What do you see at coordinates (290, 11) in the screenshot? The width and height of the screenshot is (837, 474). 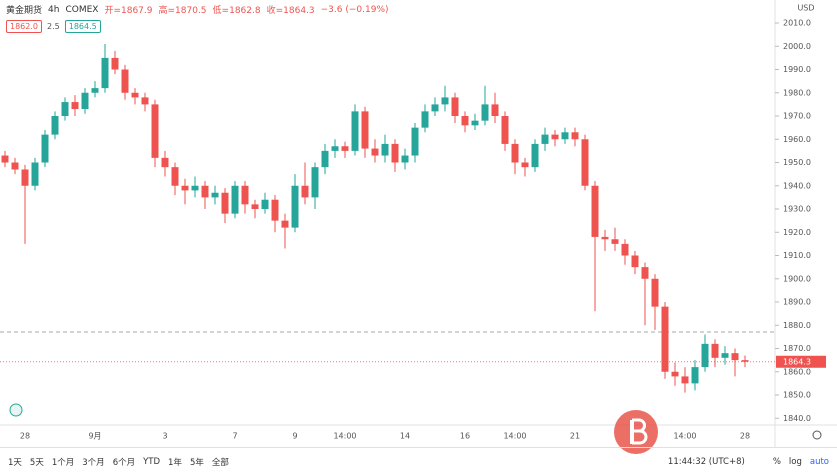 I see `ohlc-close: 收=1864.3` at bounding box center [290, 11].